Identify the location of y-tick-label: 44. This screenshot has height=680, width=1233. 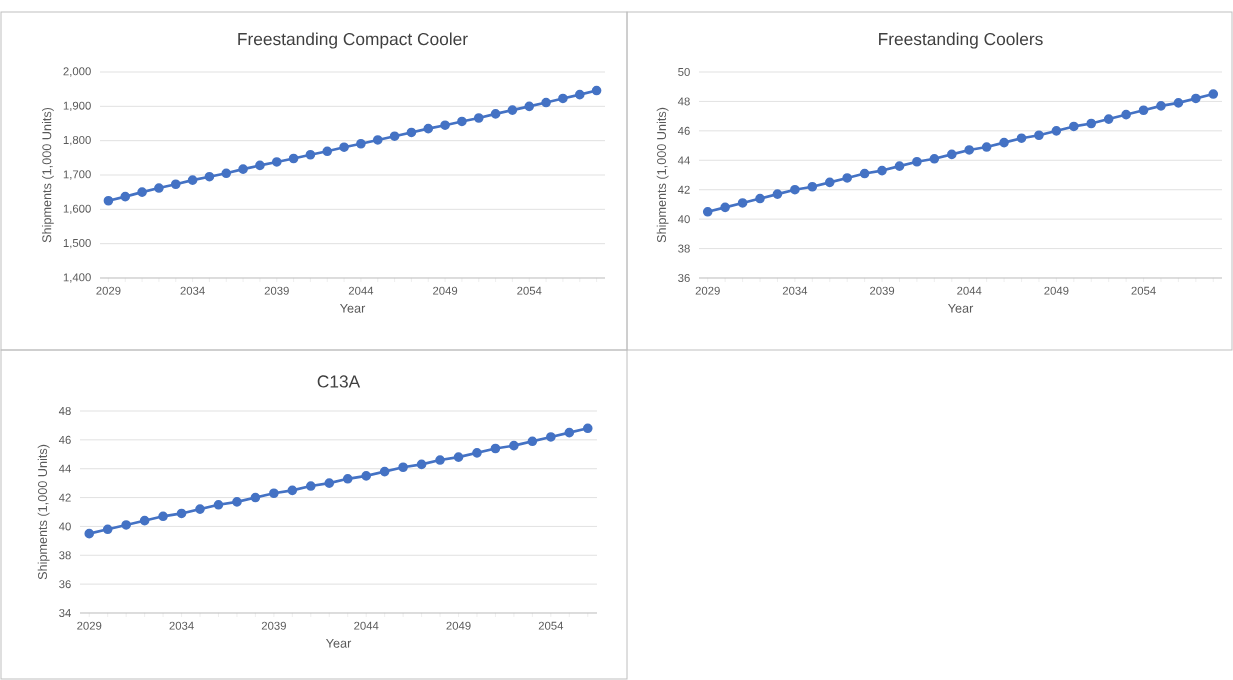
(64, 468).